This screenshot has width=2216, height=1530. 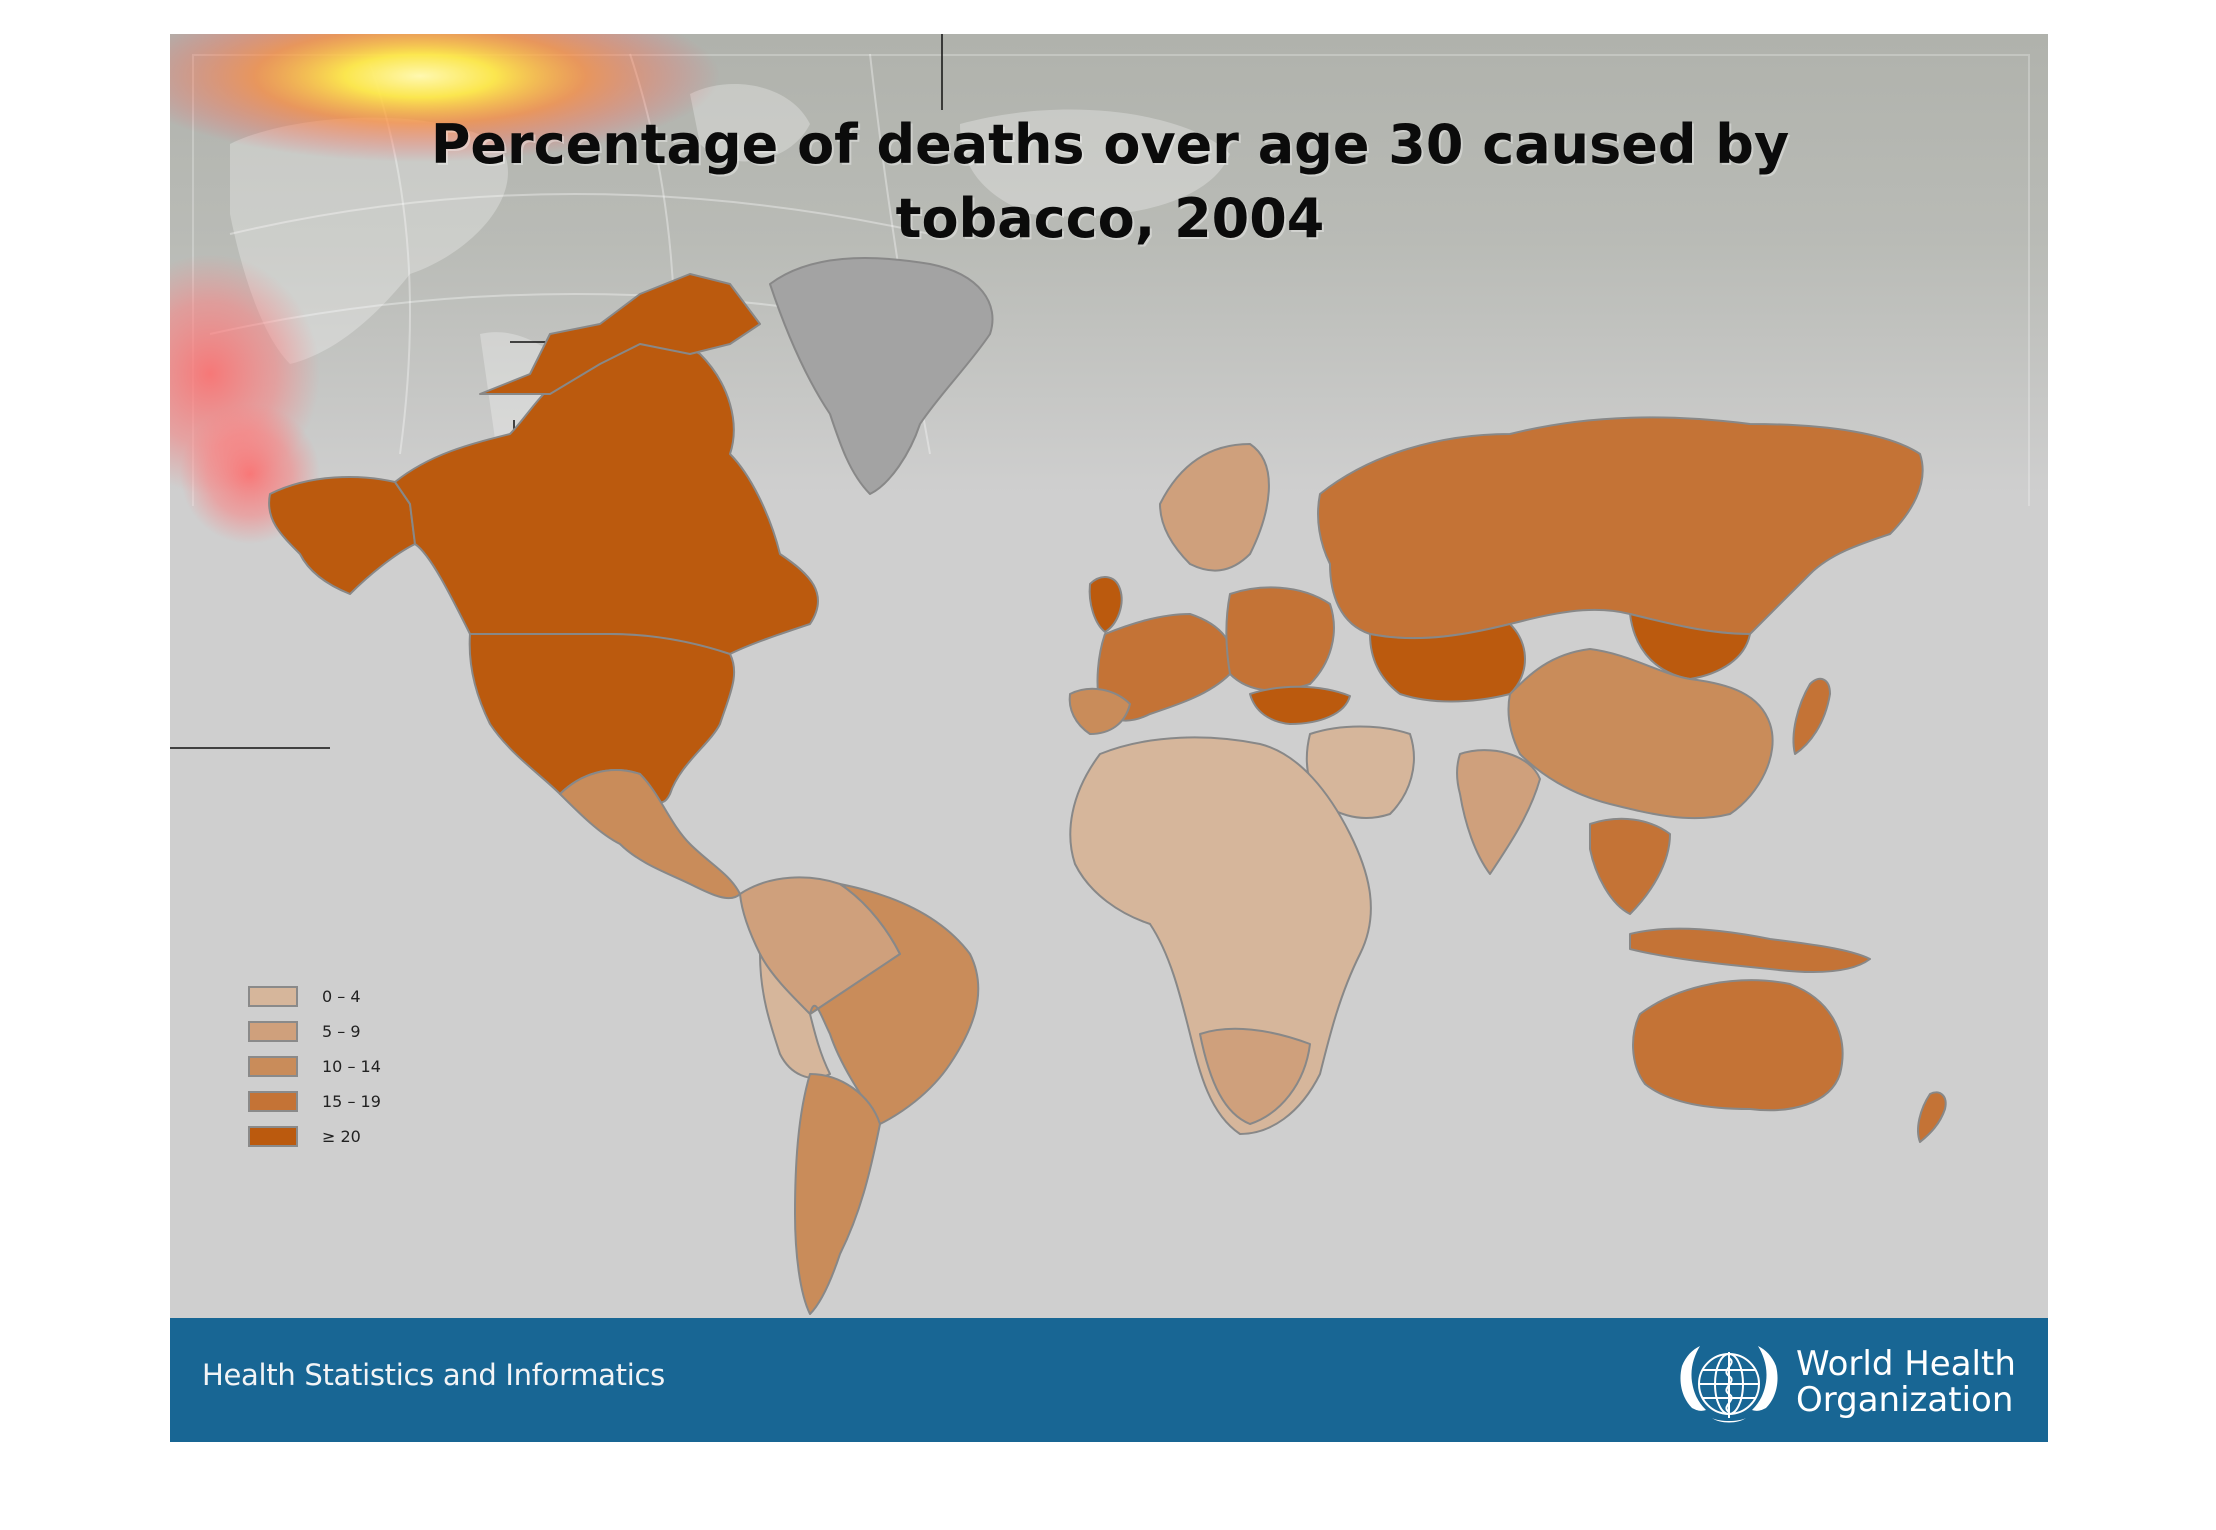 What do you see at coordinates (1300, 705) in the screenshot?
I see `region-turkey` at bounding box center [1300, 705].